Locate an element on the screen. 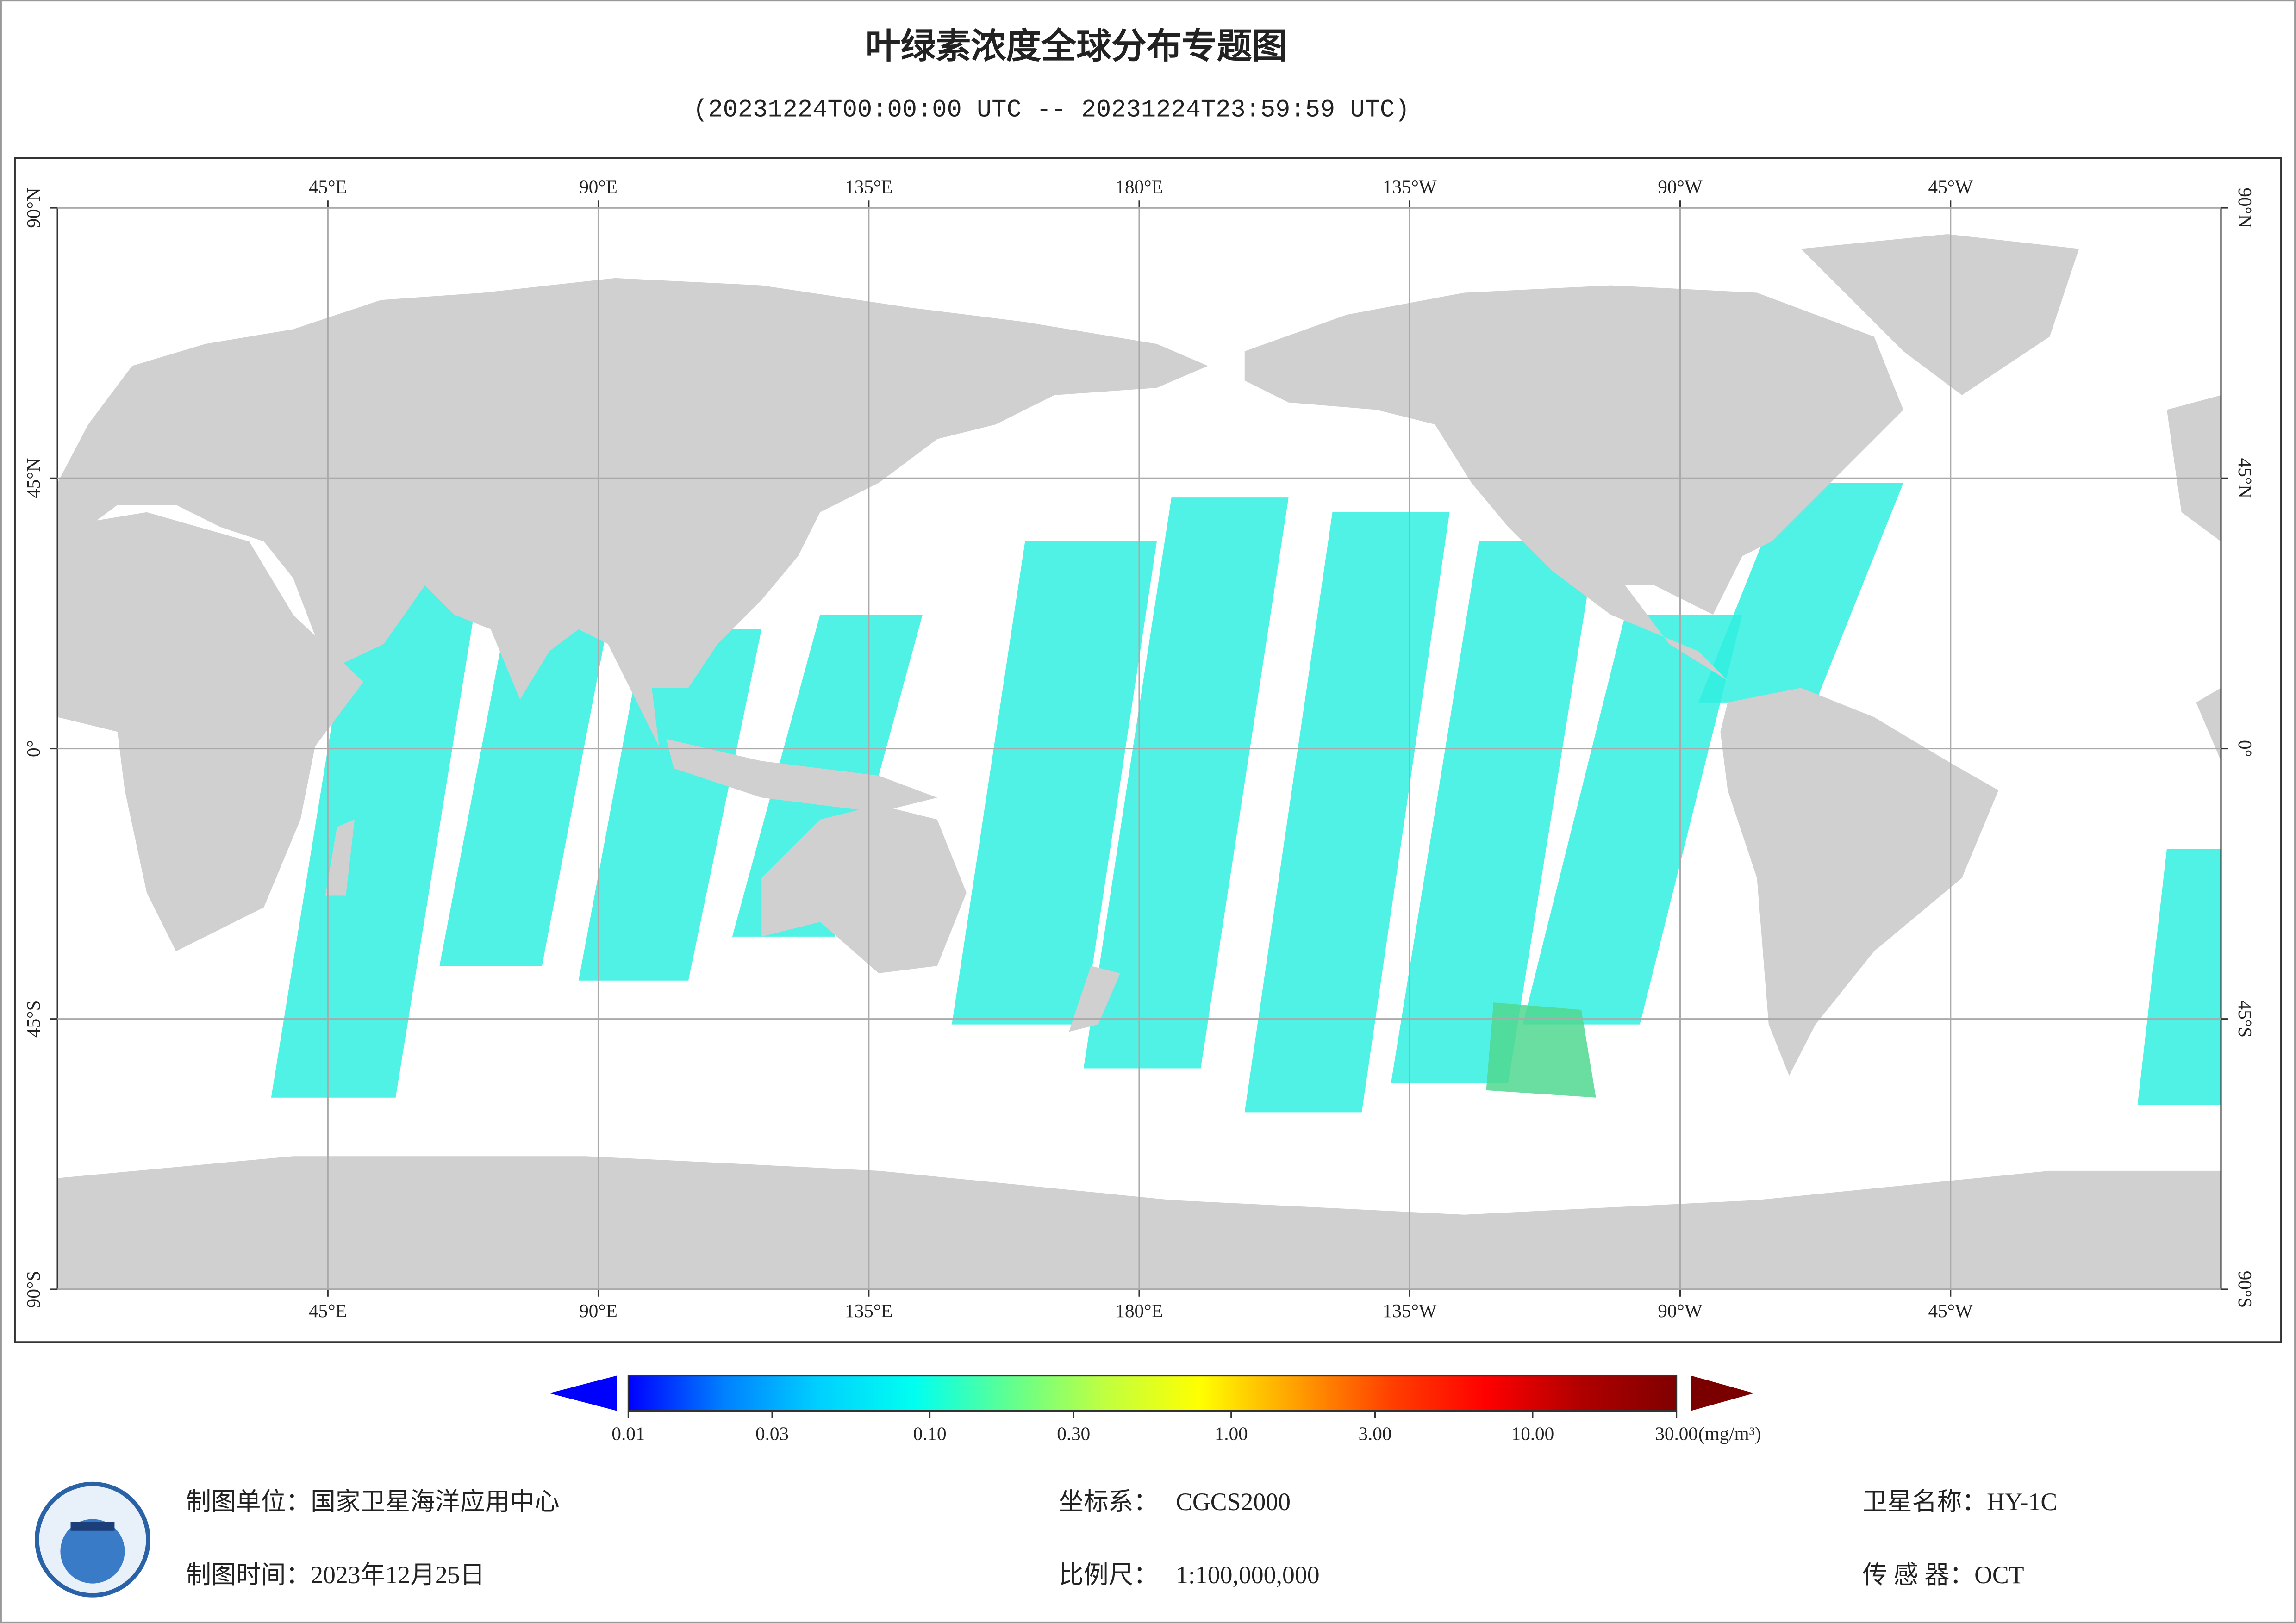 This screenshot has width=2296, height=1623. australia is located at coordinates (864, 889).